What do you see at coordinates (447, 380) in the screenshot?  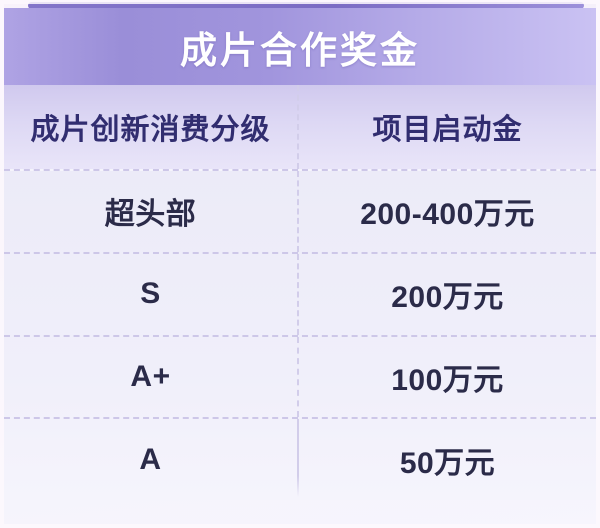 I see `amount-cell: 100万元` at bounding box center [447, 380].